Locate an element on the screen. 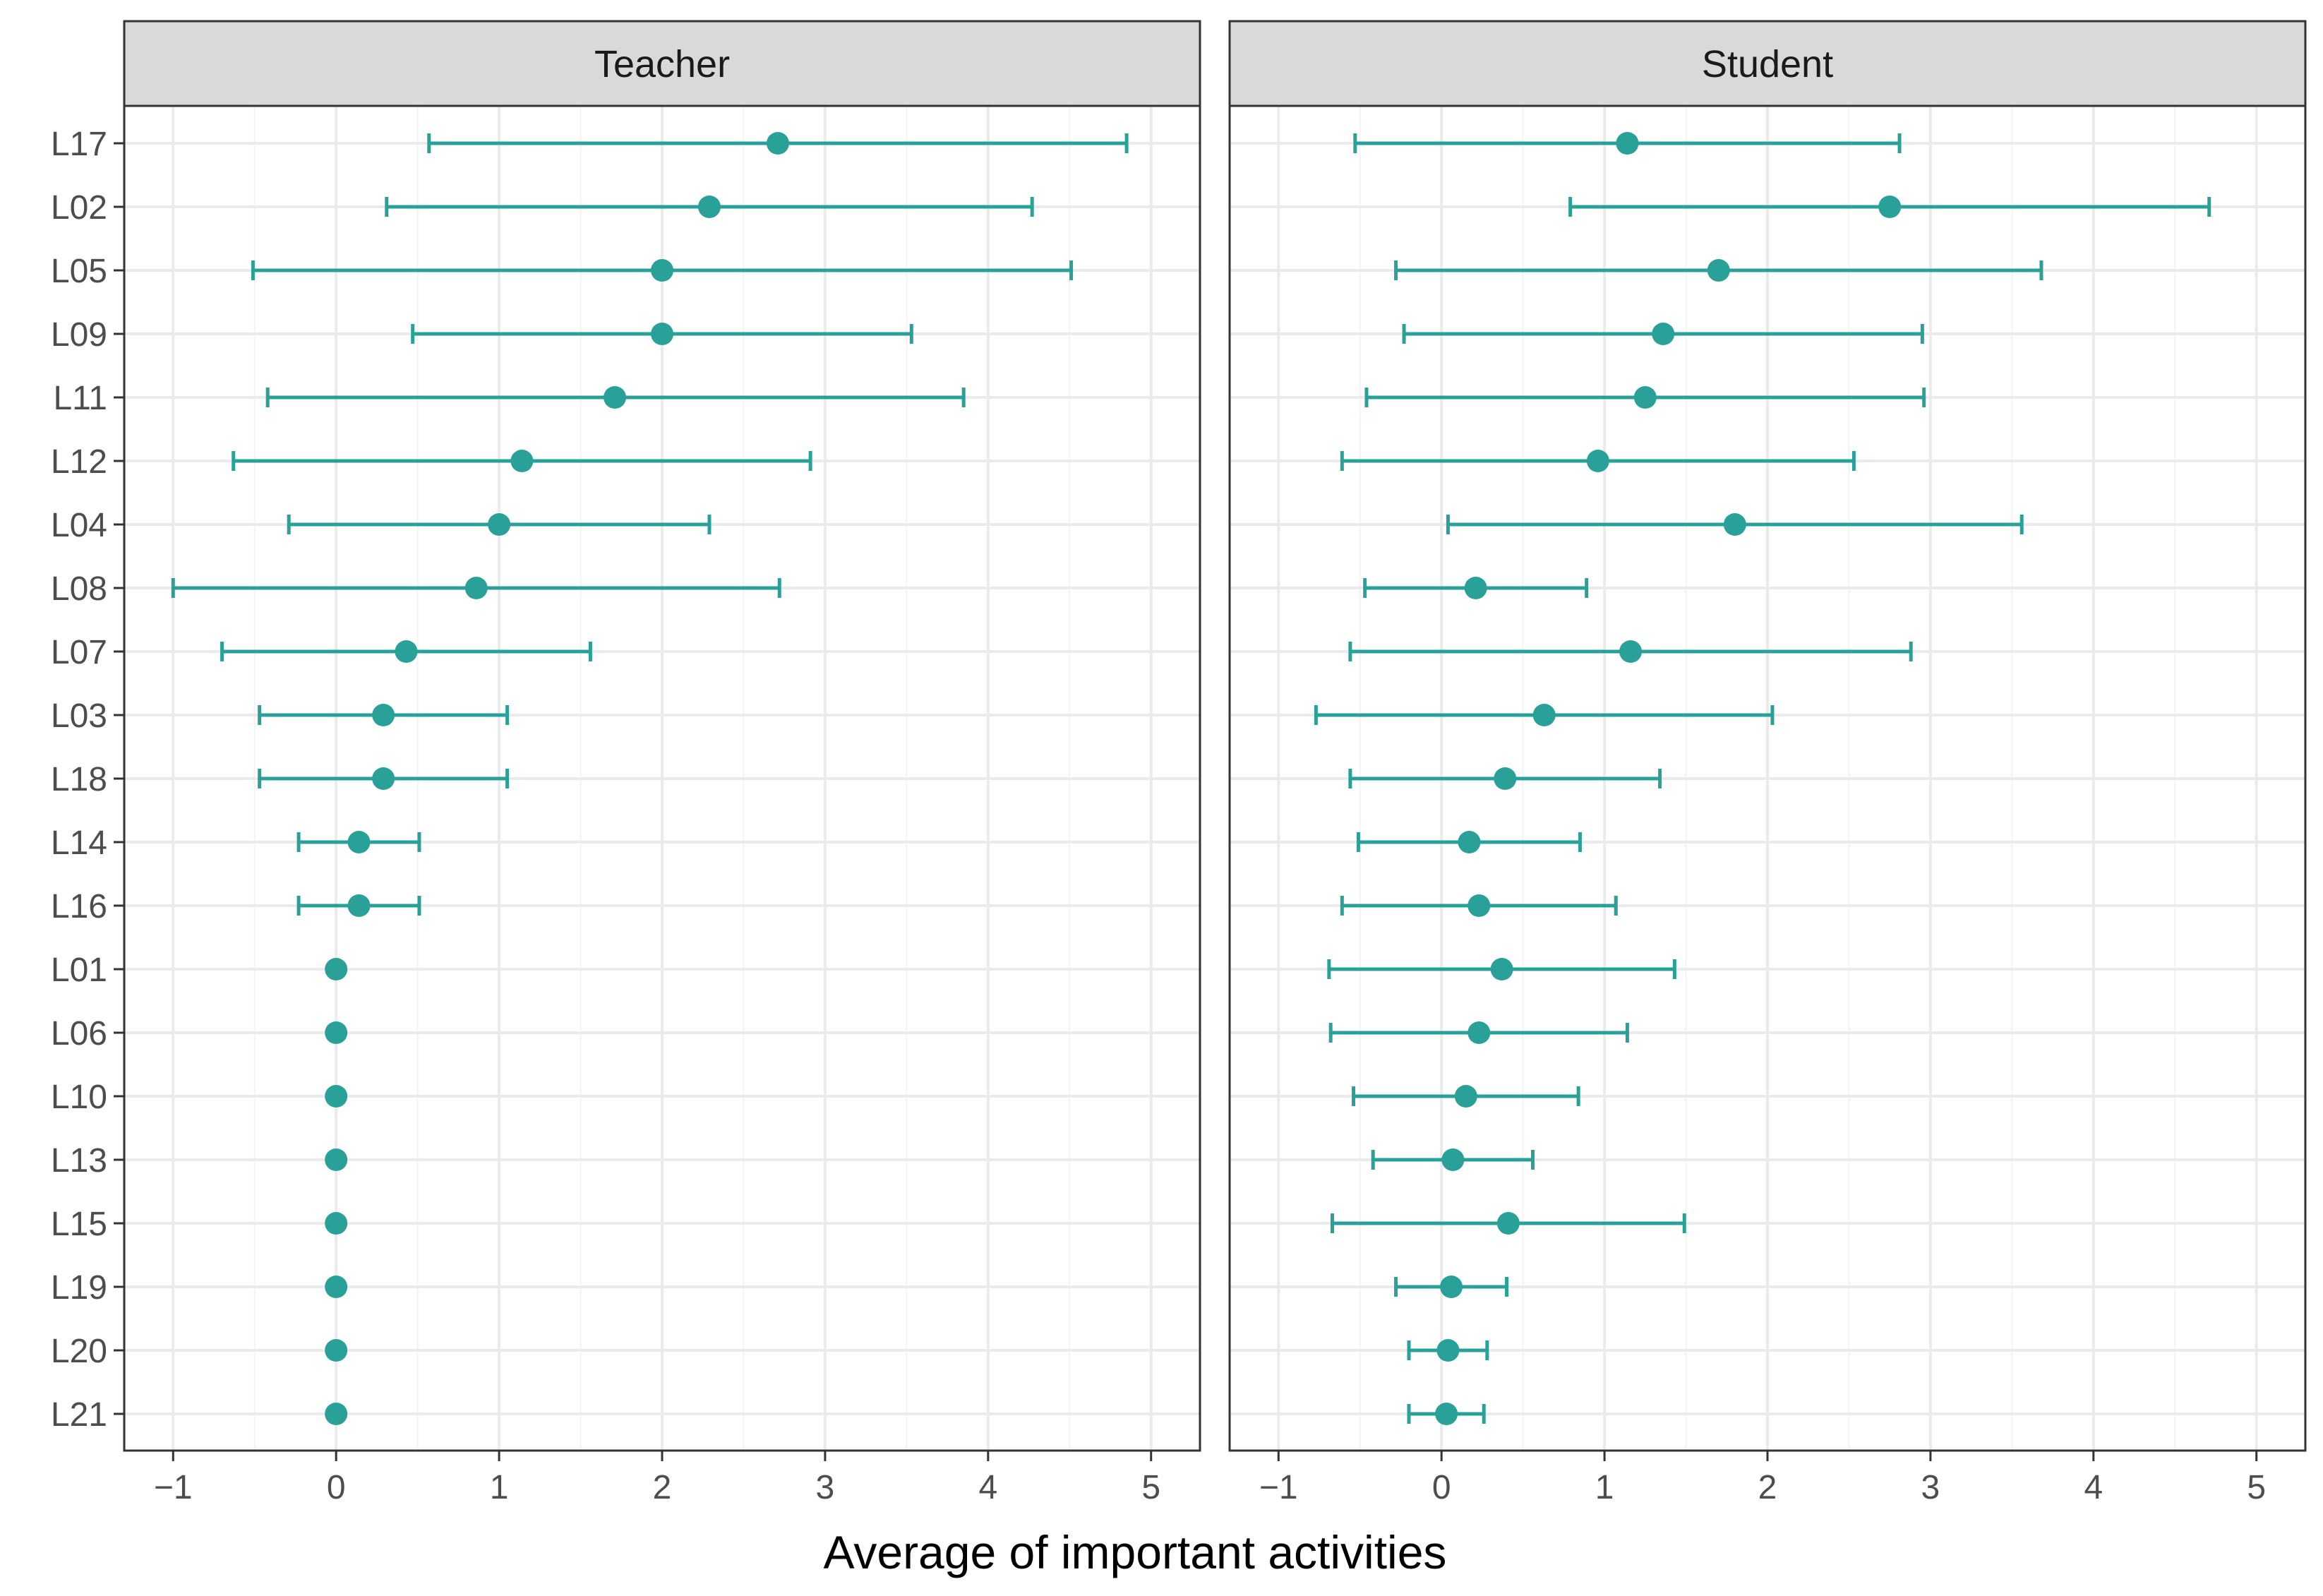 This screenshot has width=2323, height=1596. y-tick-label-L02: L02 is located at coordinates (79, 208).